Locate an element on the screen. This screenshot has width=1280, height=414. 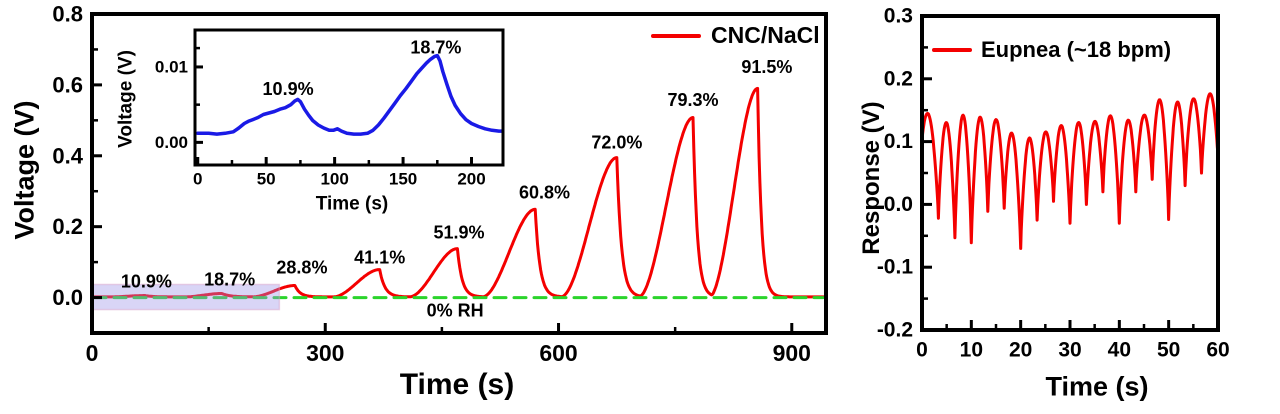
humidity-x-tick-label: 600 is located at coordinates (558, 353).